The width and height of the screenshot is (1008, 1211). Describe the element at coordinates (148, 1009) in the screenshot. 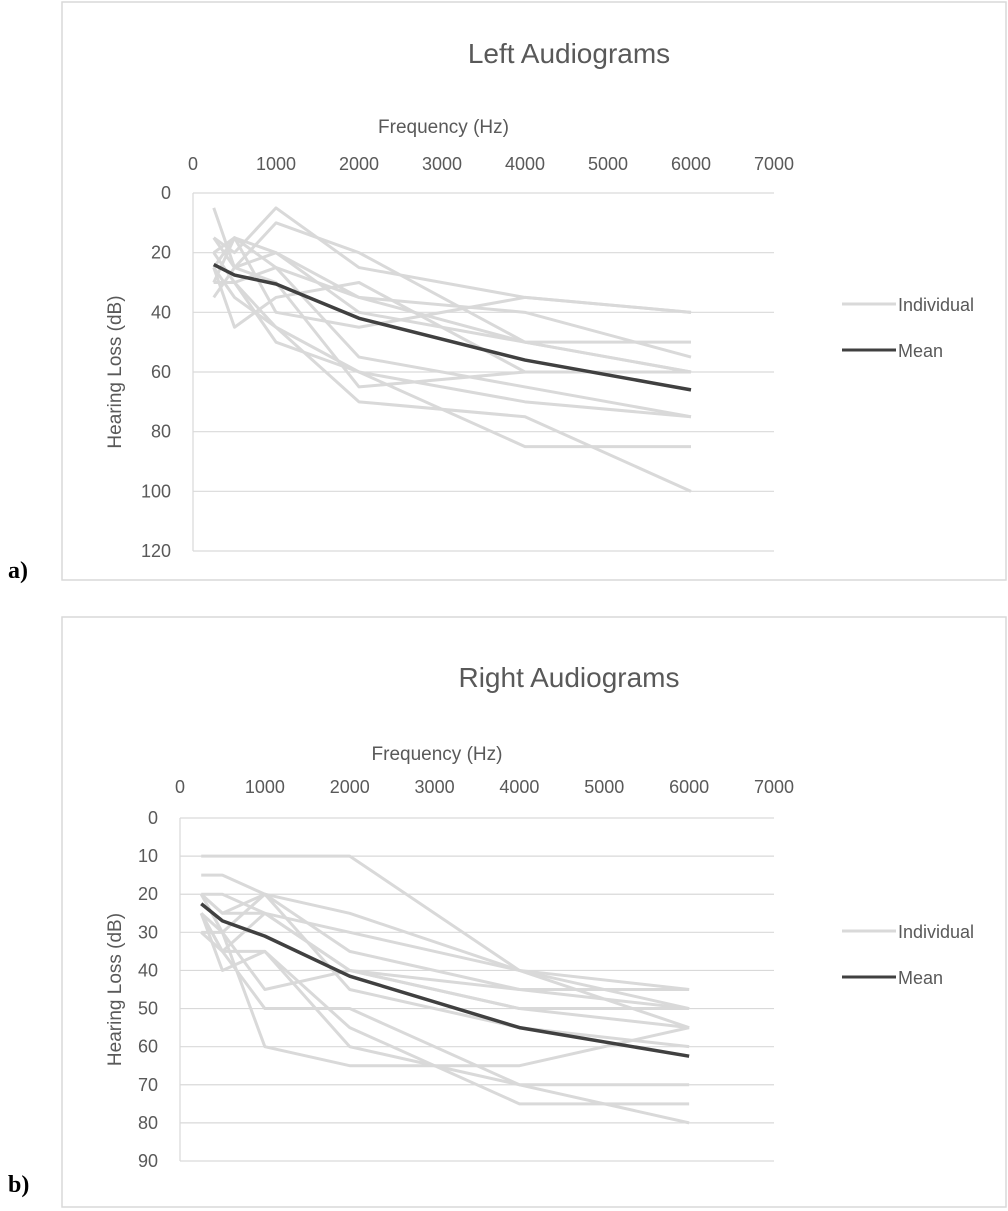

I see `y-tick-label: 50` at that location.